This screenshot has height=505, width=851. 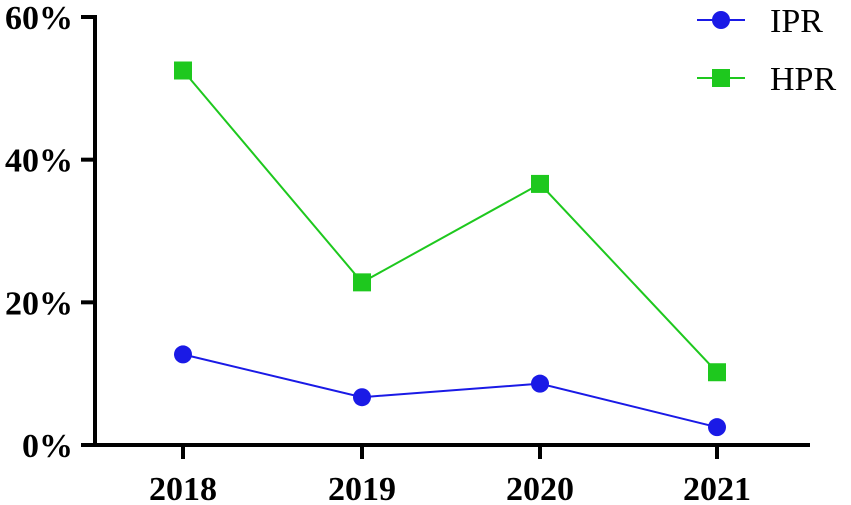 What do you see at coordinates (721, 78) in the screenshot?
I see `legend-marker-square` at bounding box center [721, 78].